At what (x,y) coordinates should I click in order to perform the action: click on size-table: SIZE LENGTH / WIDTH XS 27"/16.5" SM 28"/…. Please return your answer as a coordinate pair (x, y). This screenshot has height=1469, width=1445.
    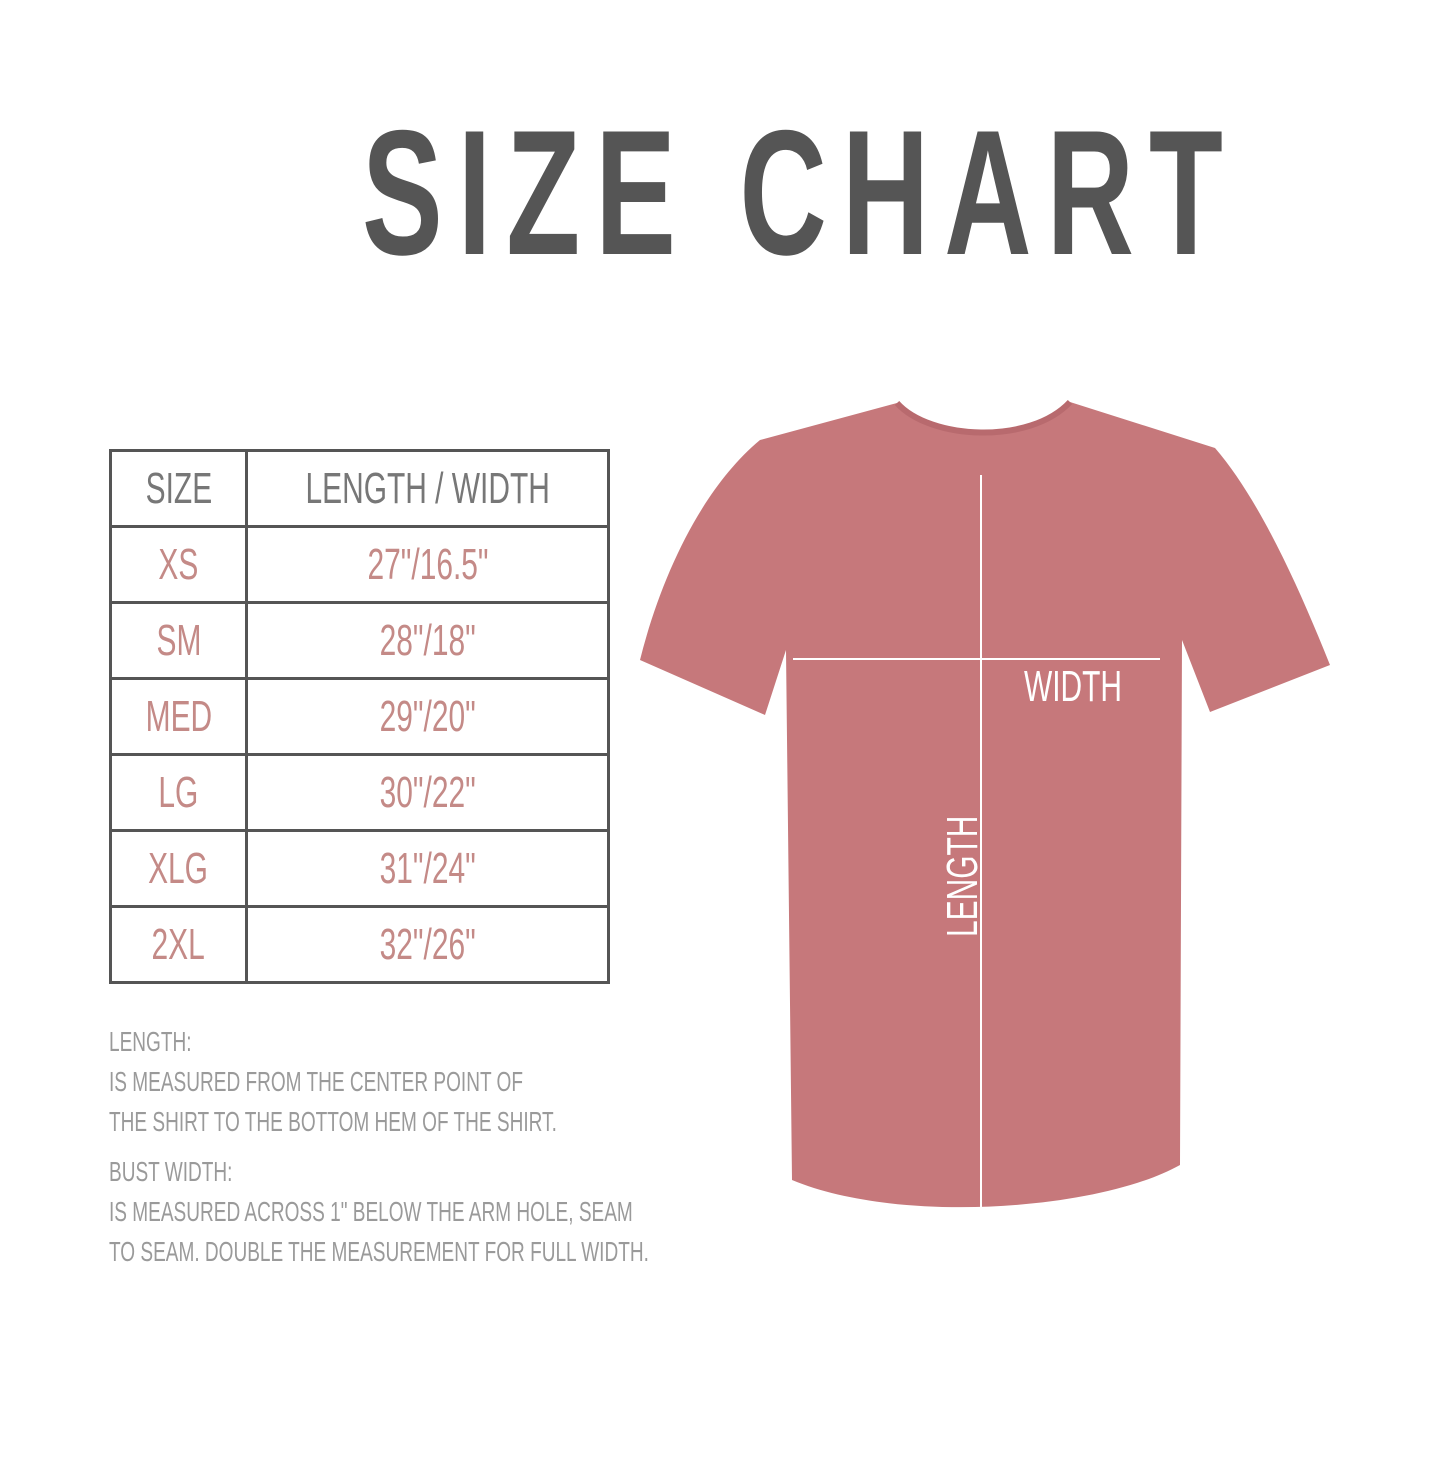
    Looking at the image, I should click on (360, 716).